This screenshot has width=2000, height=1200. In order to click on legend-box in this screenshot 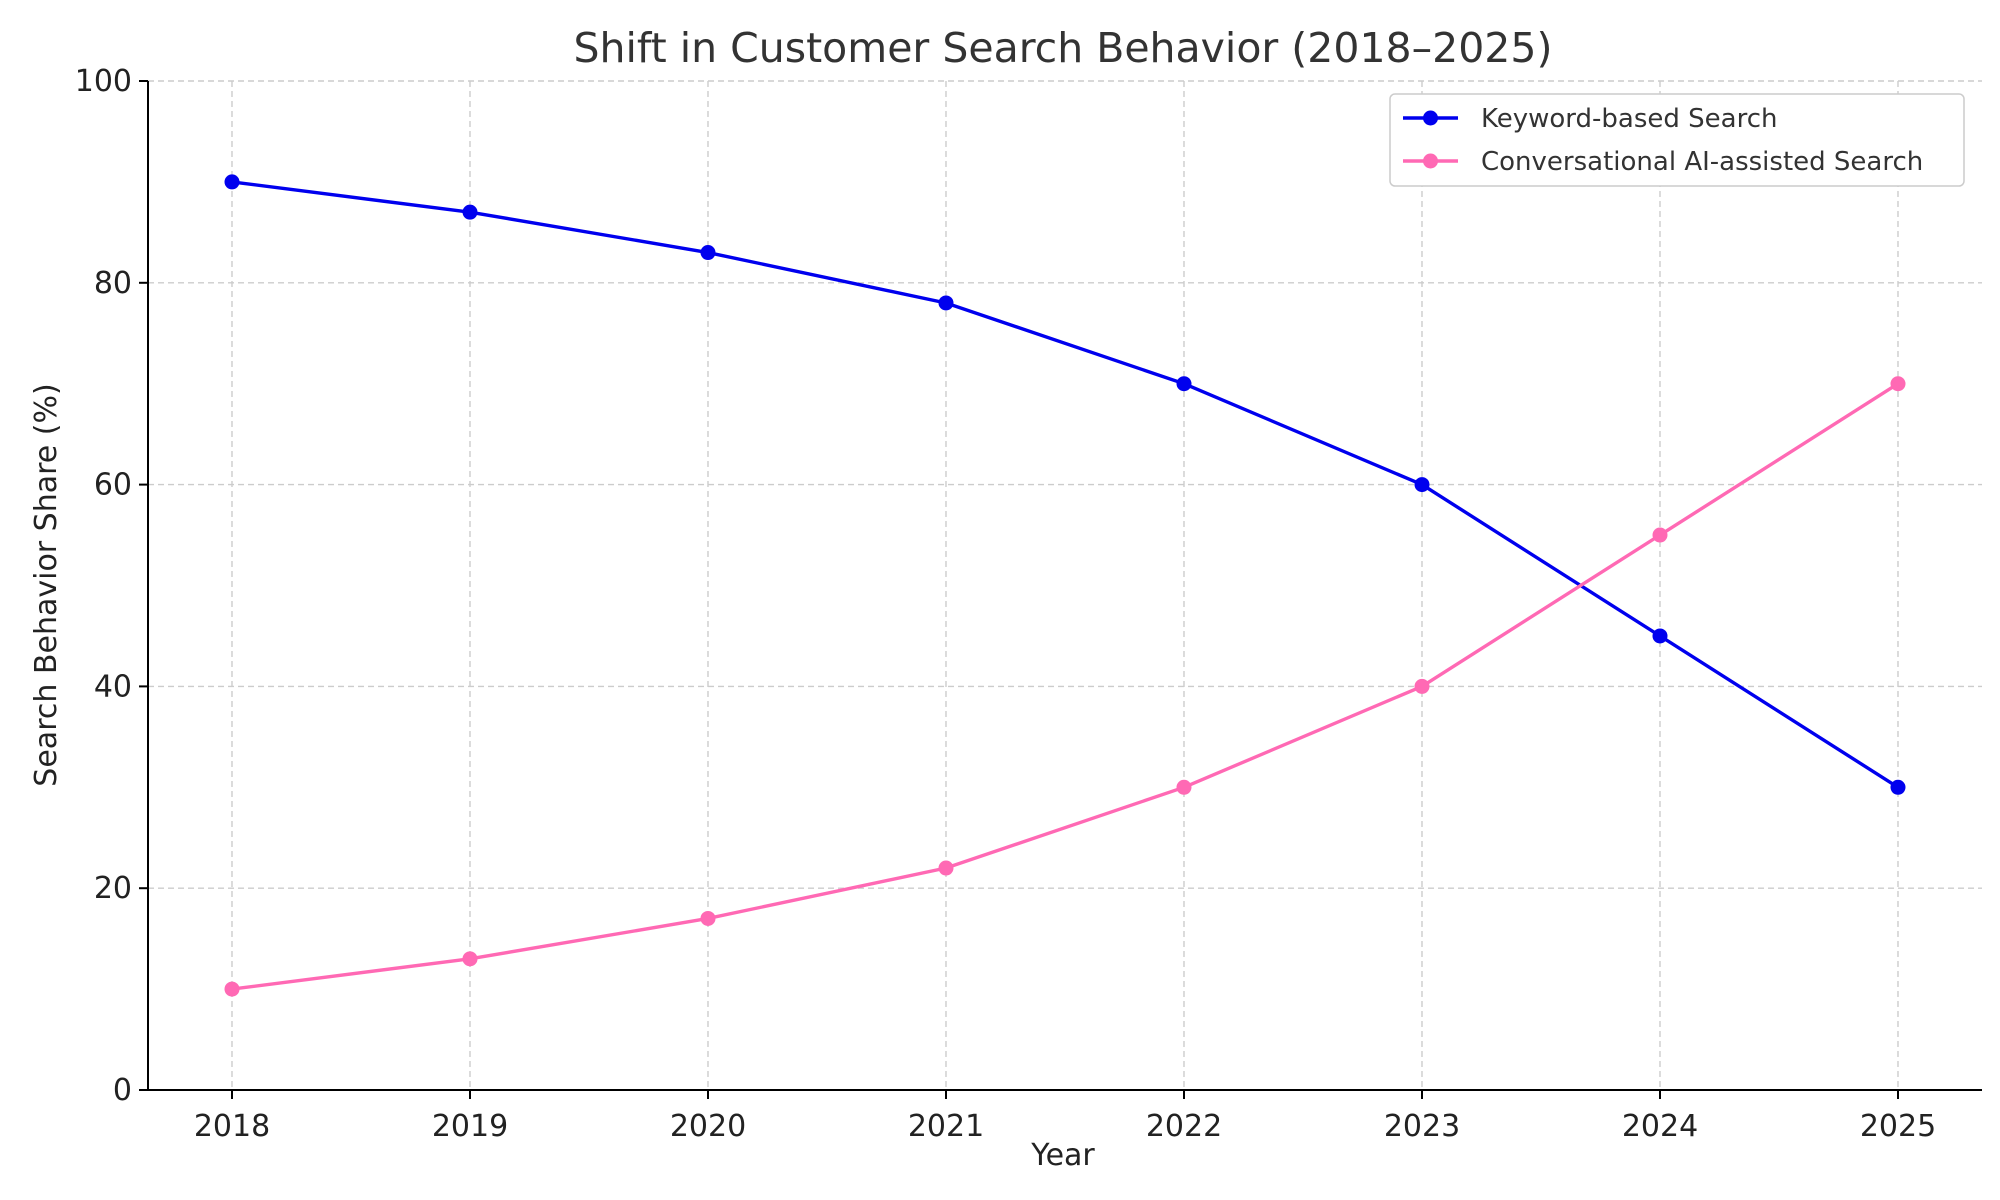, I will do `click(1677, 140)`.